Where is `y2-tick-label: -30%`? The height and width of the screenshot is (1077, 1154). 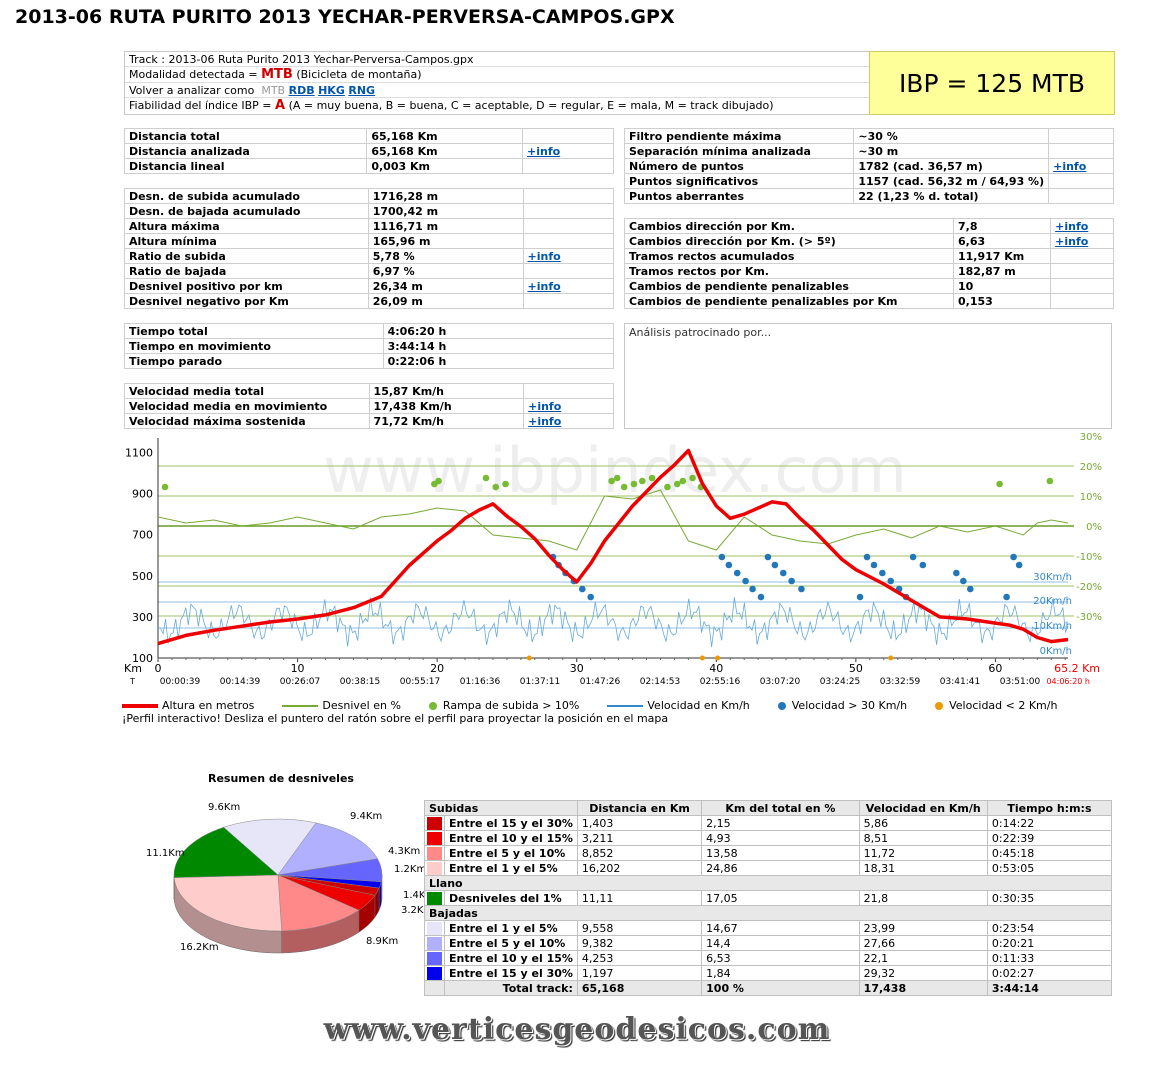
y2-tick-label: -30% is located at coordinates (1089, 617).